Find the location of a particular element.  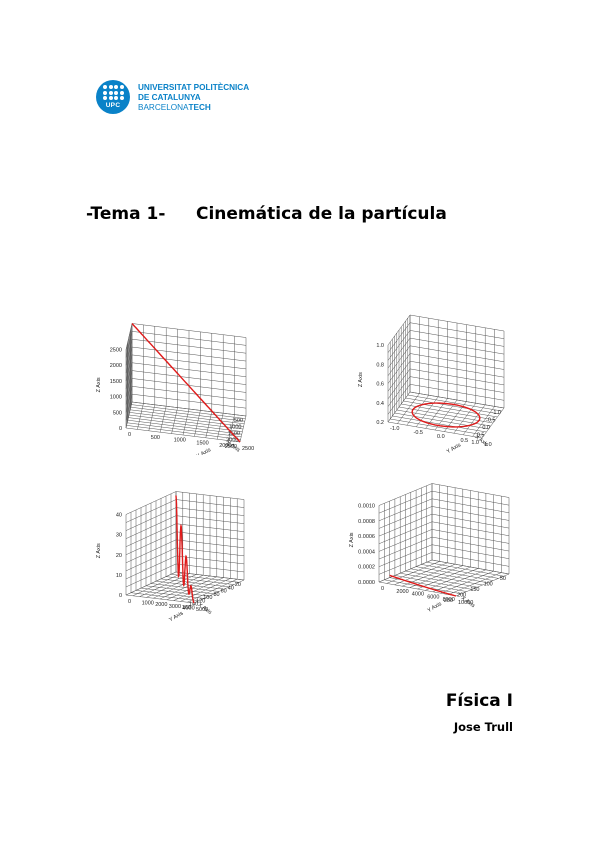

y-tick-label: 10000 is located at coordinates (465, 603).